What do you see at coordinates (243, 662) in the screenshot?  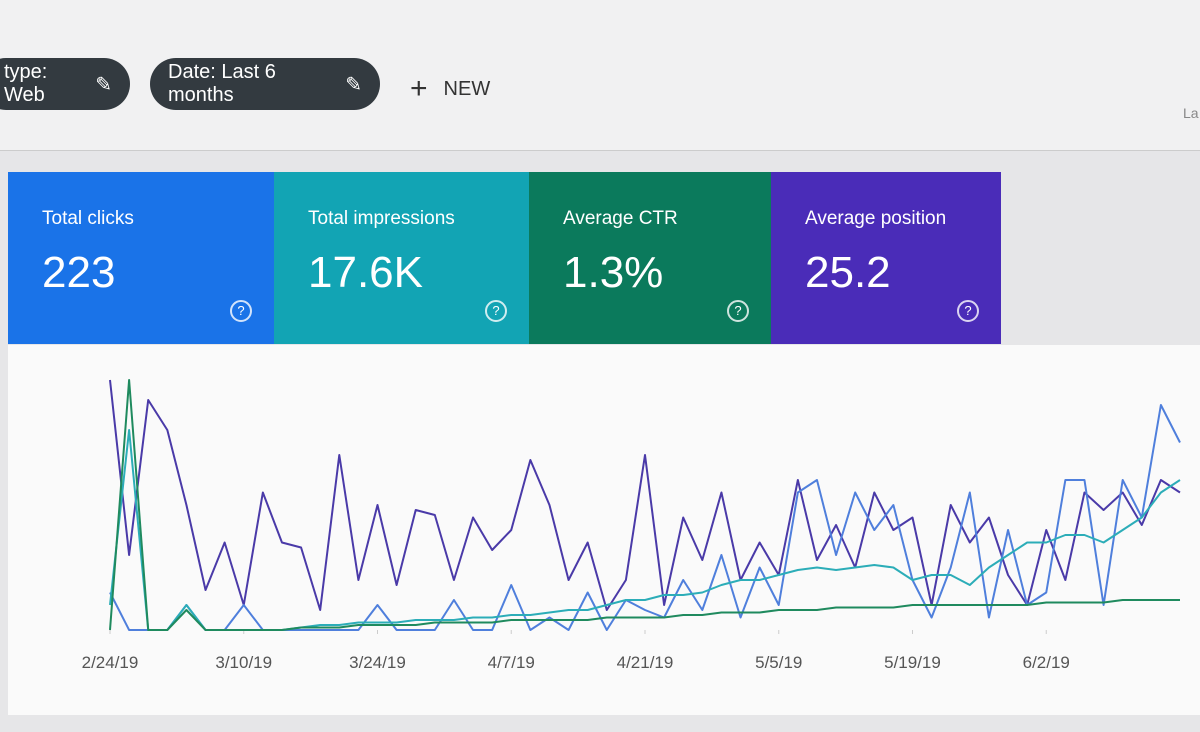 I see `x-tick-label: 3/10/19` at bounding box center [243, 662].